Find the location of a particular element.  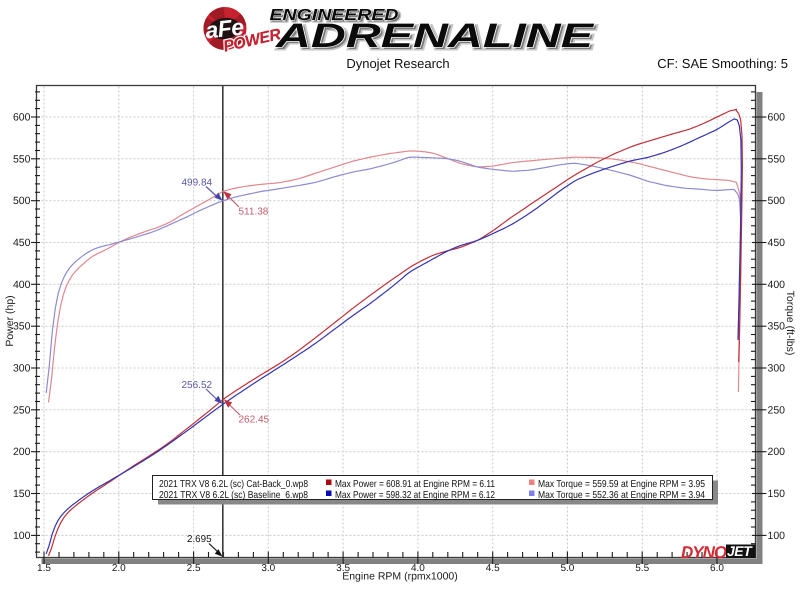

svg-text: 4.0 is located at coordinates (418, 568).